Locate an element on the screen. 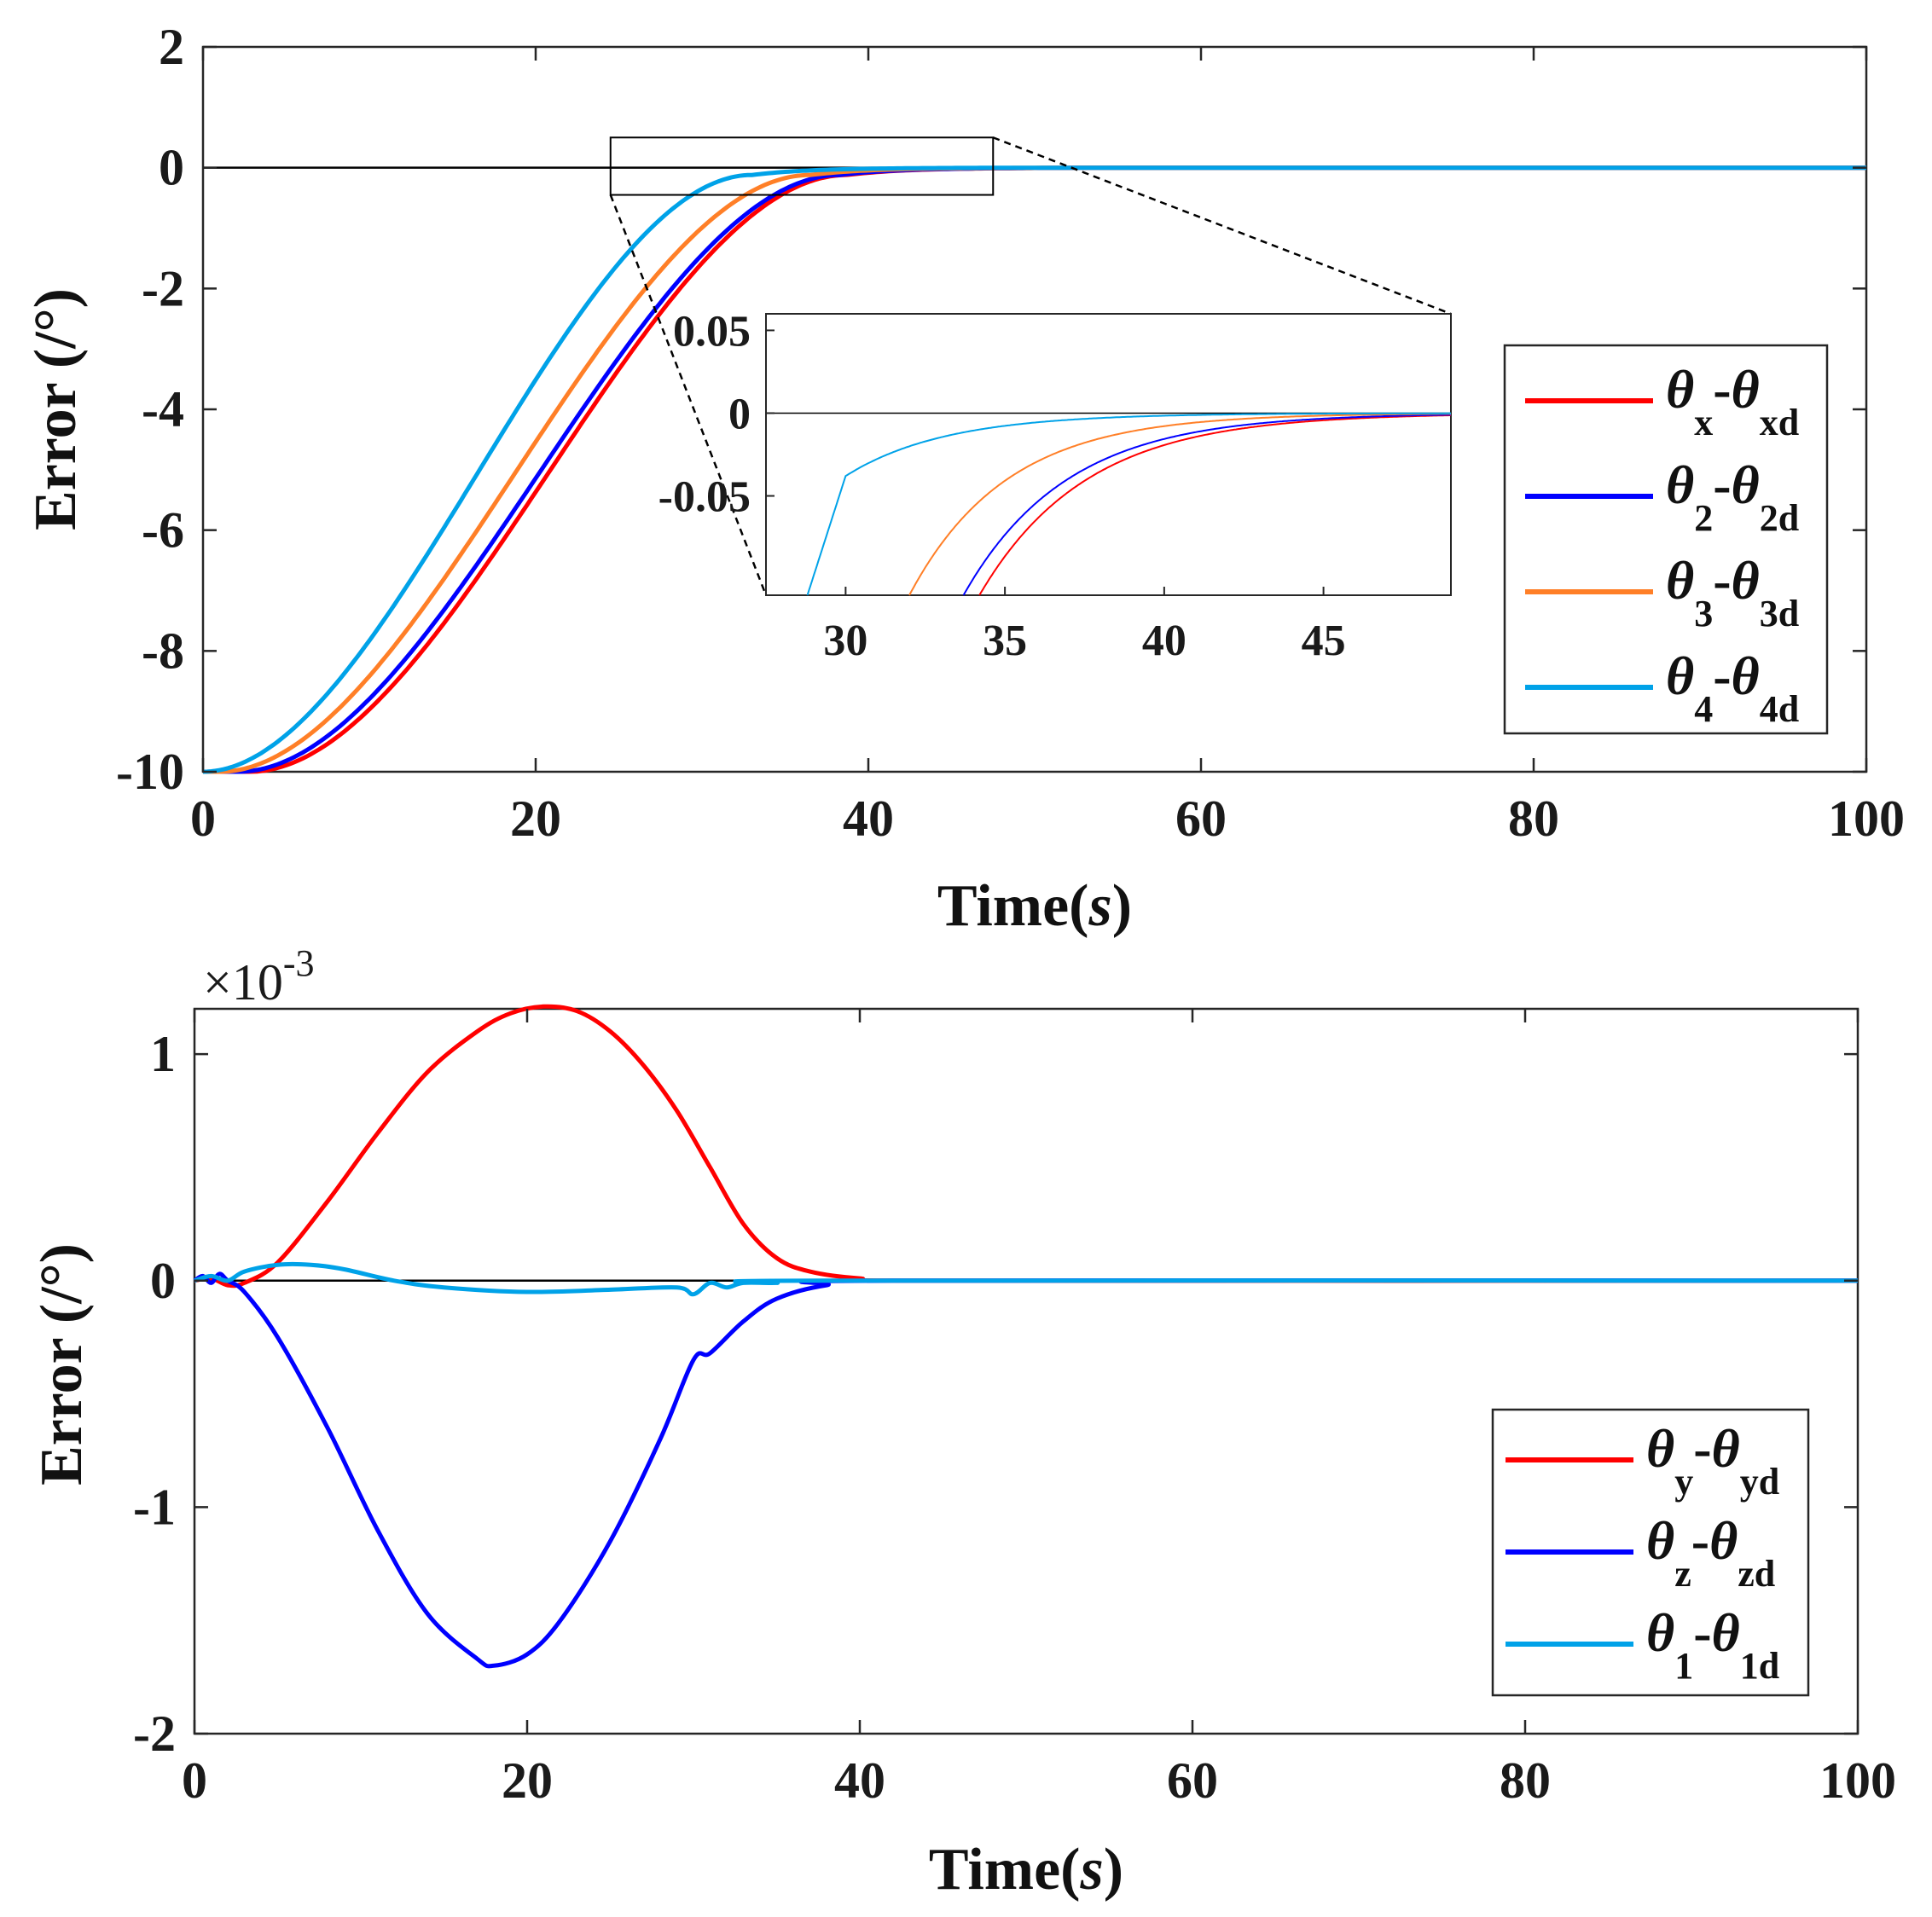 Image resolution: width=1932 pixels, height=1917 pixels. top-x-tick-label: 80 is located at coordinates (1533, 819).